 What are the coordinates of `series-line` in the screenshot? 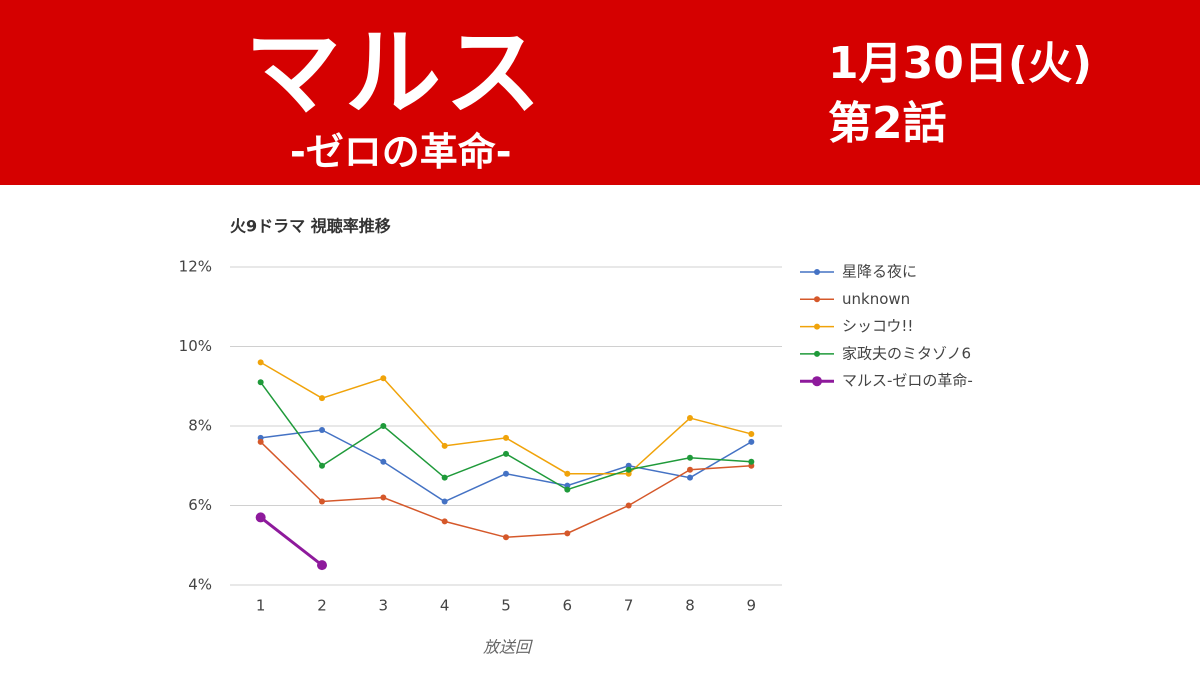 It's located at (291, 541).